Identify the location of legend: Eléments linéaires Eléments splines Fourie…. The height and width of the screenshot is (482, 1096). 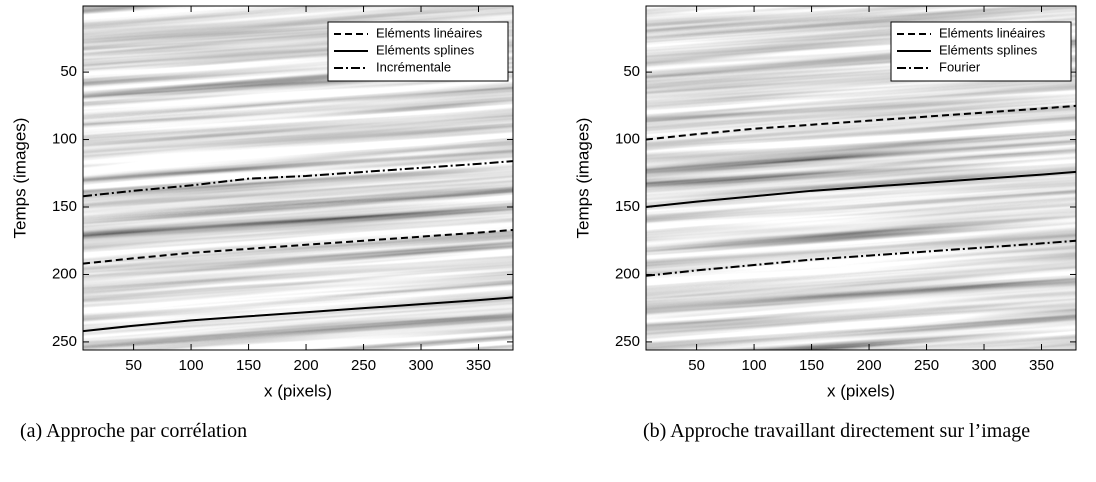
(981, 51).